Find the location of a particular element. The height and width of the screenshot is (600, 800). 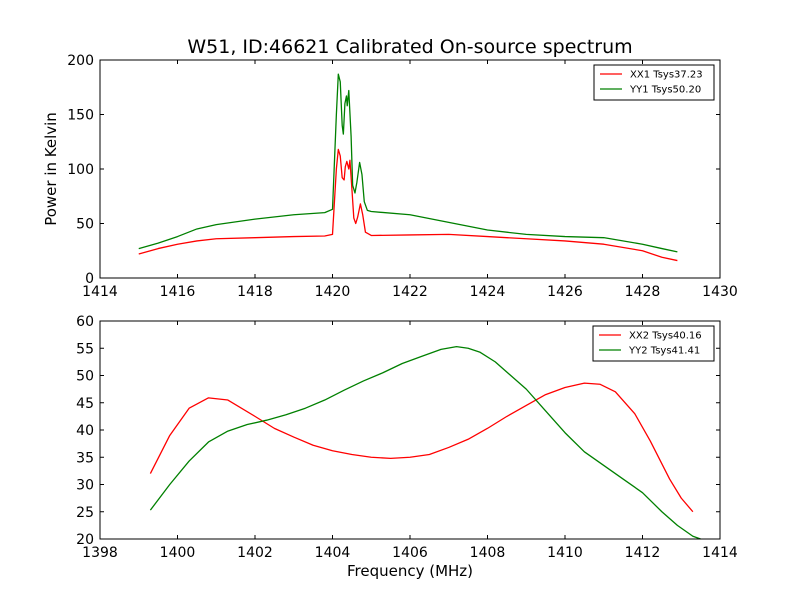

bottom-legend-box is located at coordinates (653, 343).